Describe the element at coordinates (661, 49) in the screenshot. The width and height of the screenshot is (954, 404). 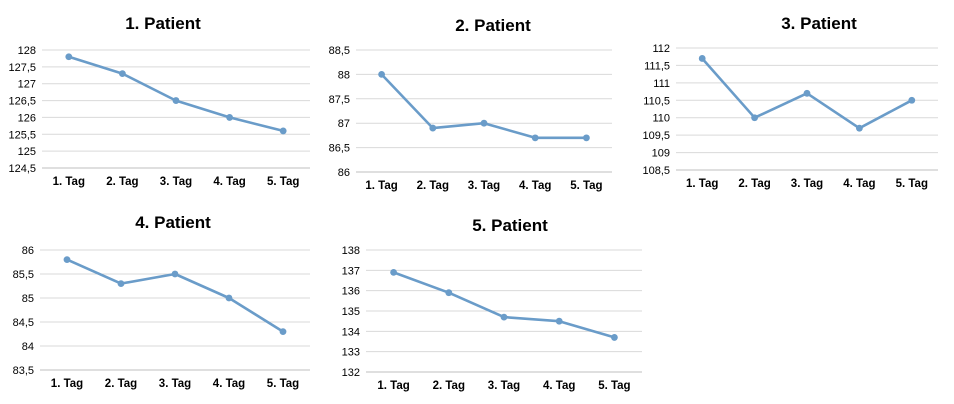
I see `y-tick-label: 112` at that location.